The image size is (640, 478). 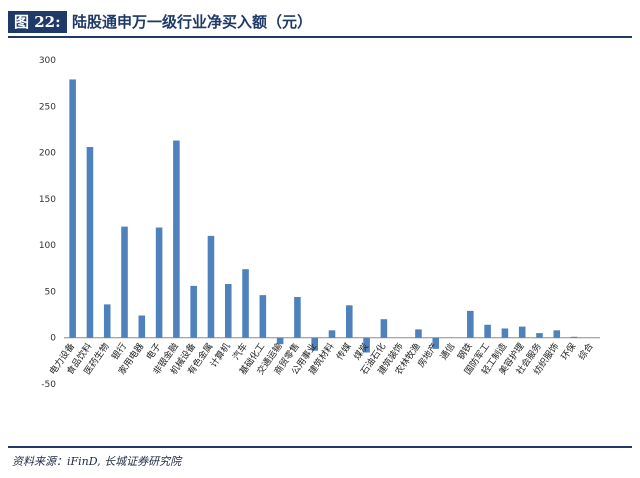 What do you see at coordinates (447, 352) in the screenshot?
I see `category-label: 通信` at bounding box center [447, 352].